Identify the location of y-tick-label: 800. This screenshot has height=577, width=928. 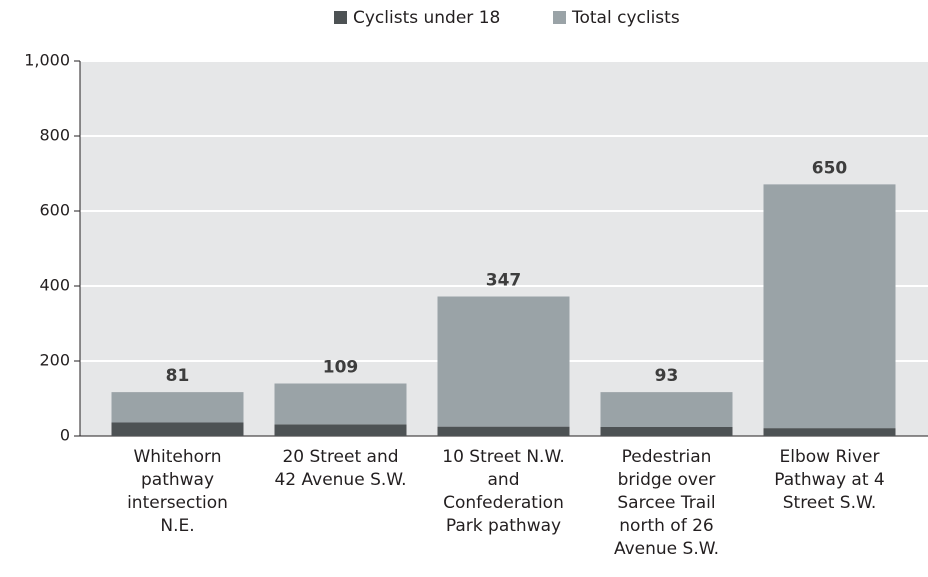
(54, 135).